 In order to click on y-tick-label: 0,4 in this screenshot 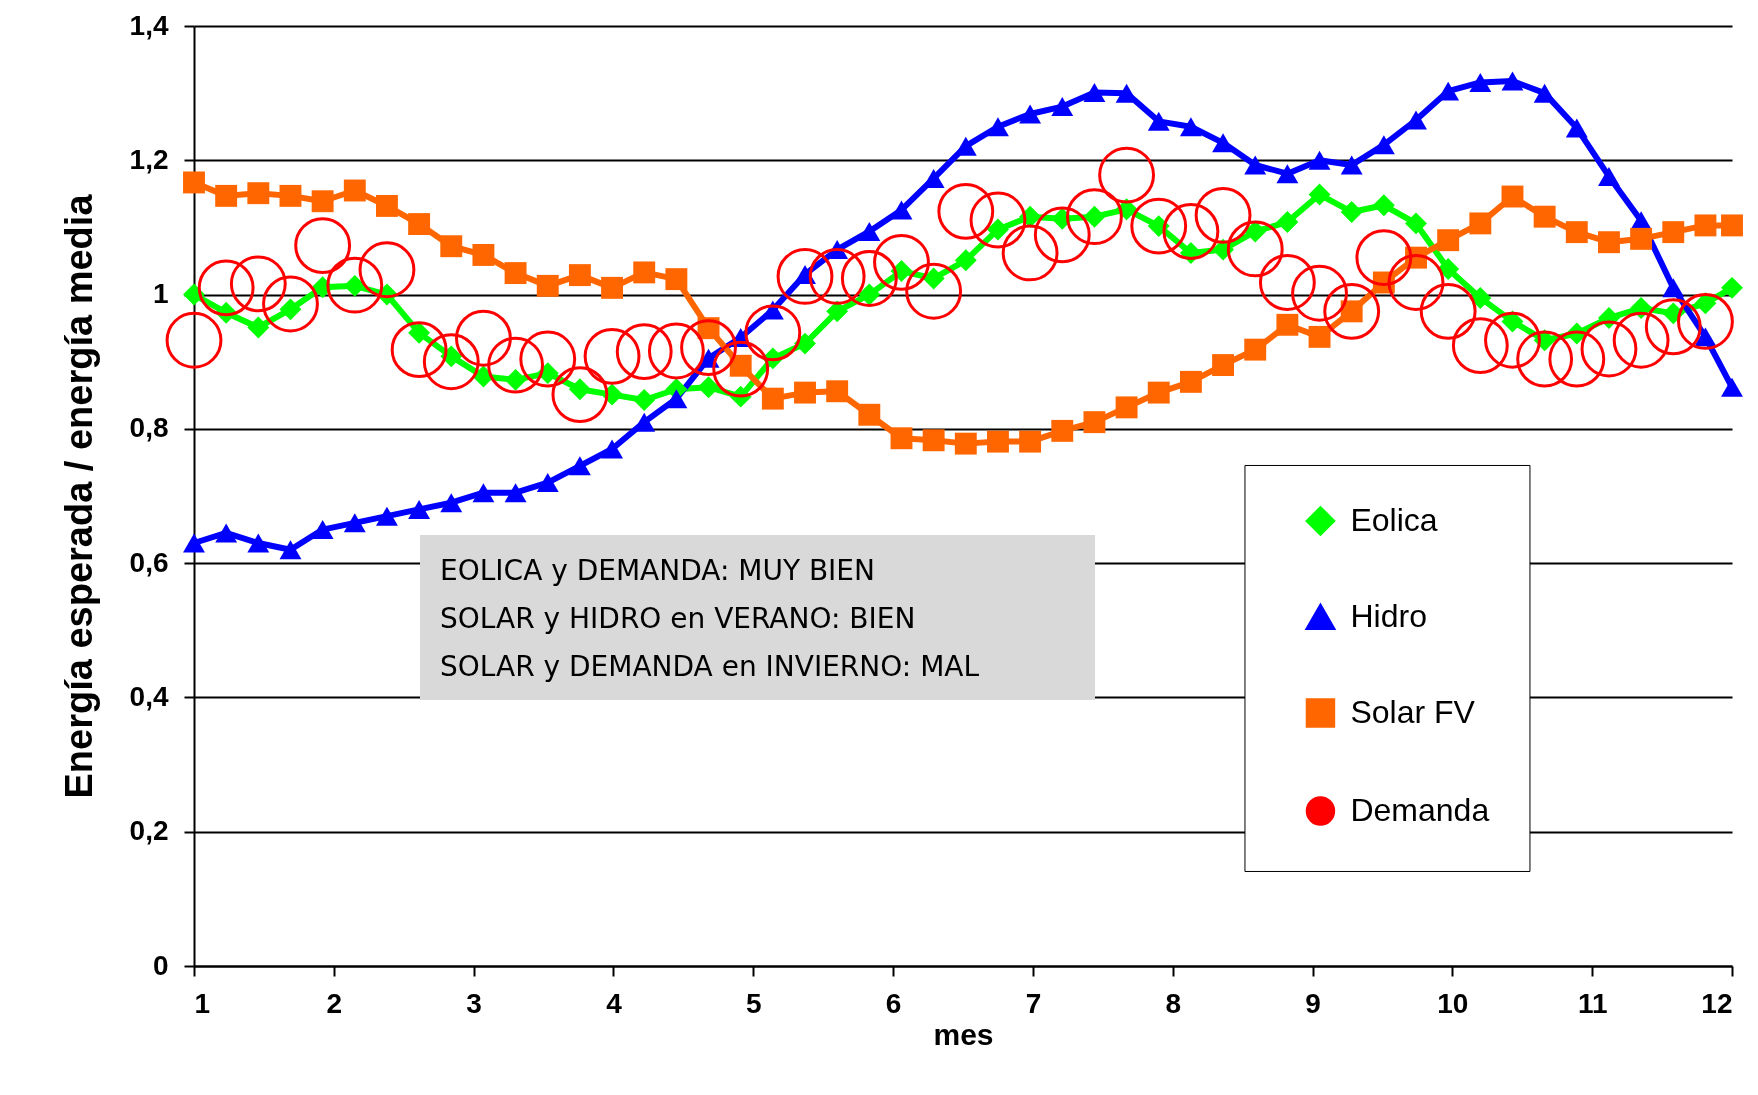, I will do `click(149, 696)`.